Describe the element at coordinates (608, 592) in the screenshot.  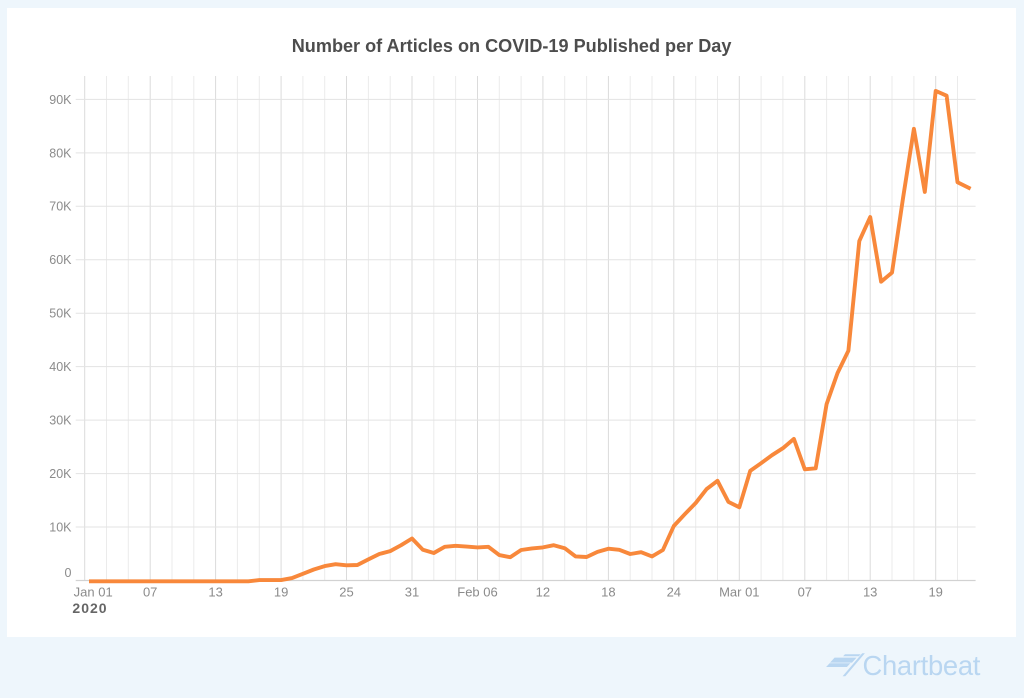
I see `svg-text: 18` at that location.